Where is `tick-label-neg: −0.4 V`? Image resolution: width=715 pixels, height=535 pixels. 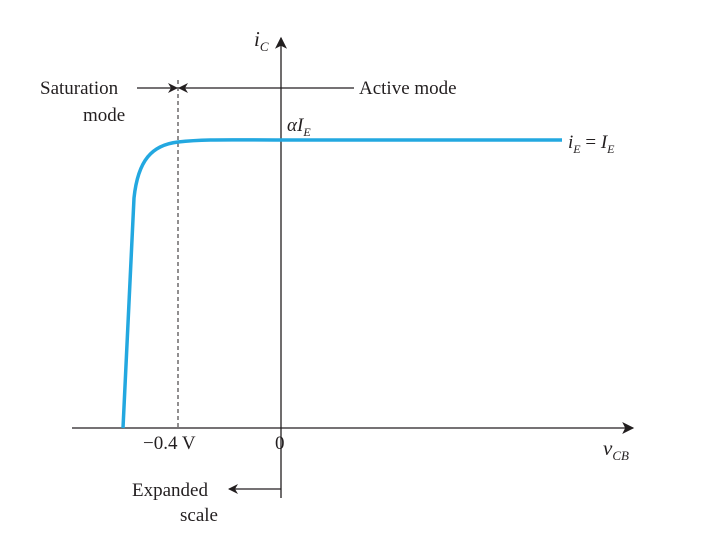
tick-label-neg: −0.4 V is located at coordinates (169, 443).